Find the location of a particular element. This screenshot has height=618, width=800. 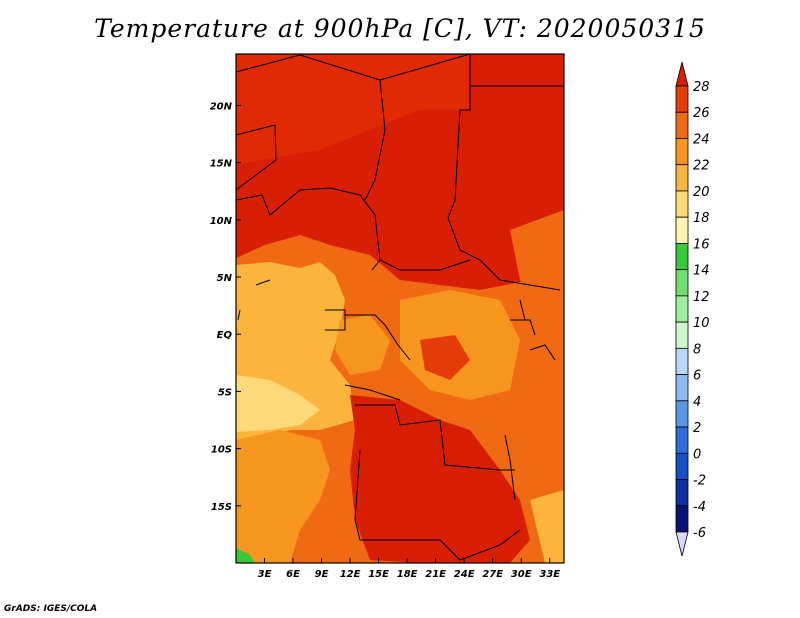

x-tick-label: 15E is located at coordinates (378, 574).